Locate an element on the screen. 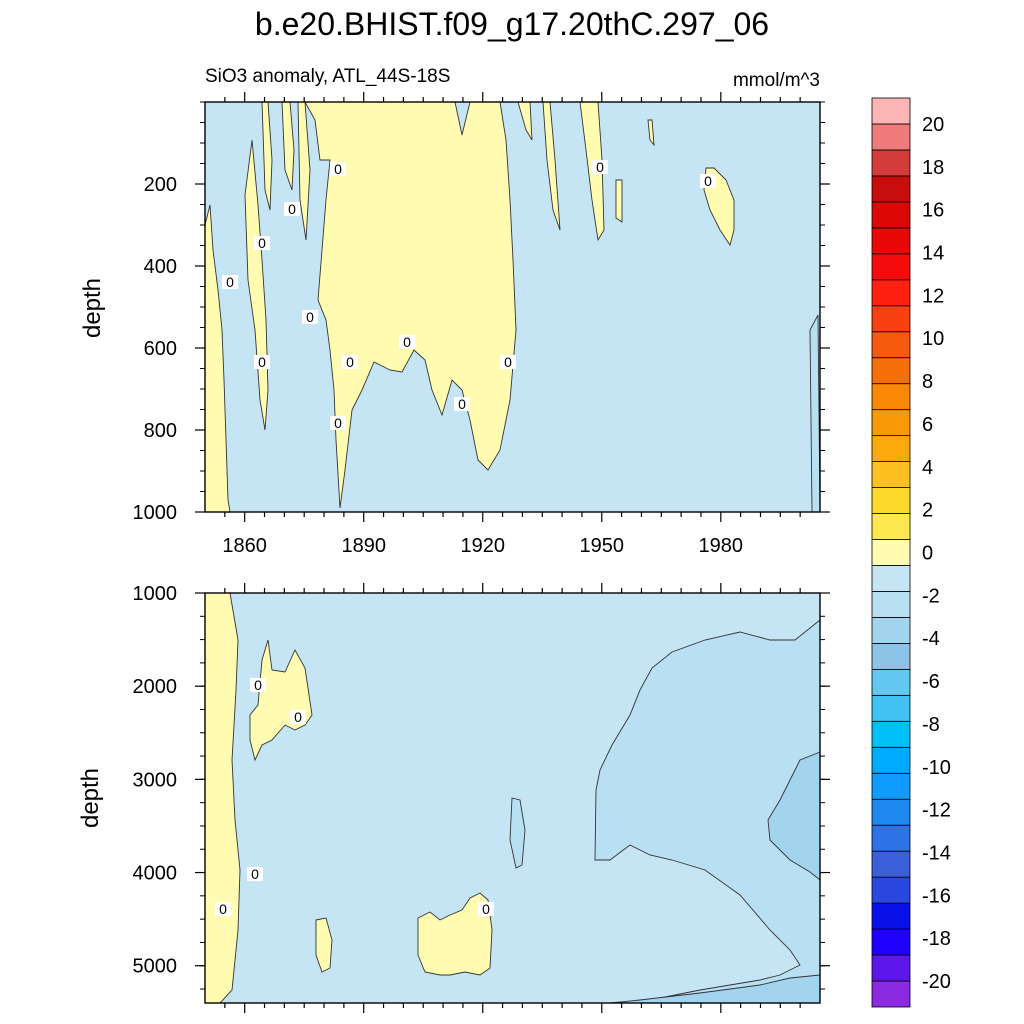 This screenshot has height=1024, width=1024. subtitle-left: SiO3 anomaly, ATL_44S-18S is located at coordinates (327, 76).